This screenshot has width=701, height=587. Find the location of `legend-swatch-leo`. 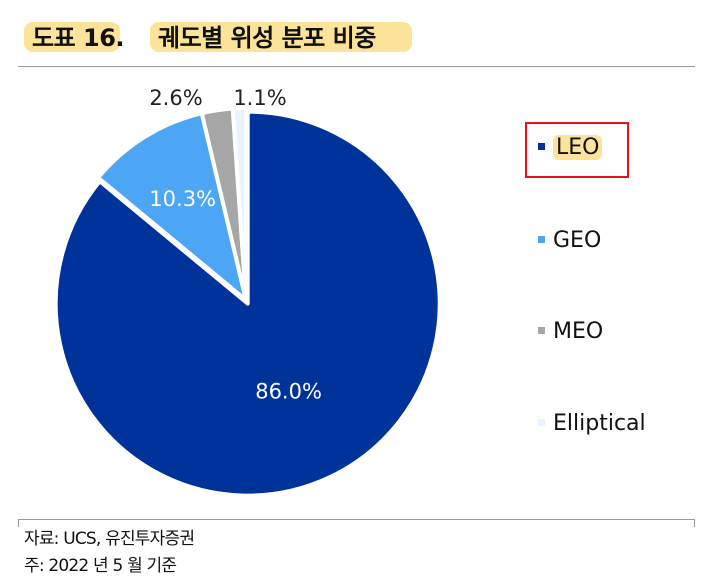

legend-swatch-leo is located at coordinates (541, 146).